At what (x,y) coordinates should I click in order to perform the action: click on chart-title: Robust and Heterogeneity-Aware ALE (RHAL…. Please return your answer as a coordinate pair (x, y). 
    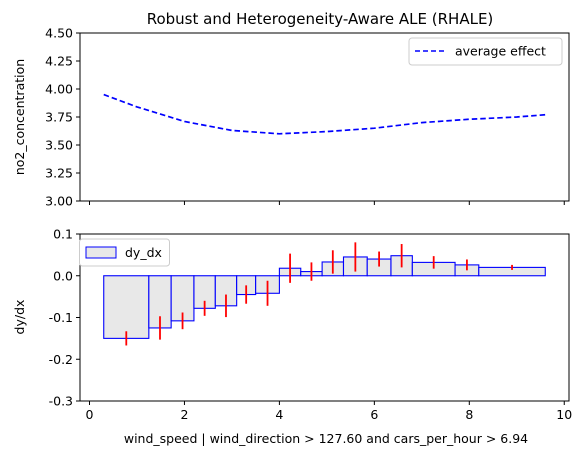
    Looking at the image, I should click on (320, 19).